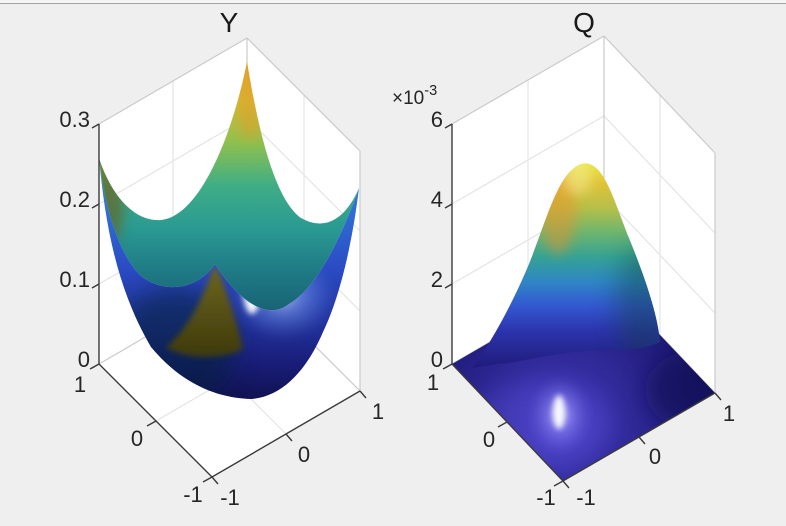 The width and height of the screenshot is (786, 526). I want to click on z-tick-label: 6, so click(437, 119).